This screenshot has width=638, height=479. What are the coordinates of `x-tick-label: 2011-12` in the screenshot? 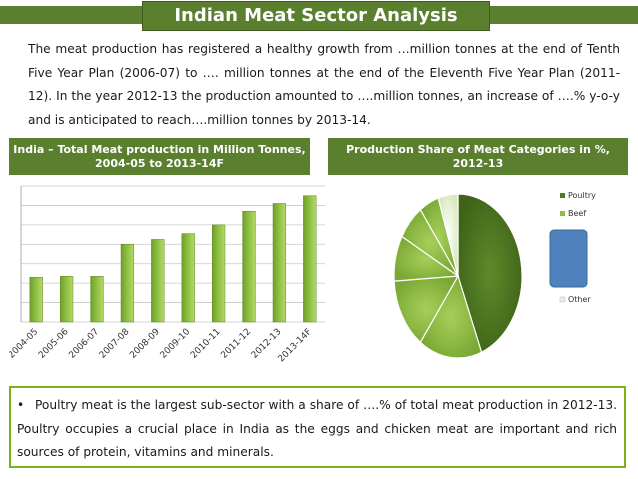 It's located at (236, 344).